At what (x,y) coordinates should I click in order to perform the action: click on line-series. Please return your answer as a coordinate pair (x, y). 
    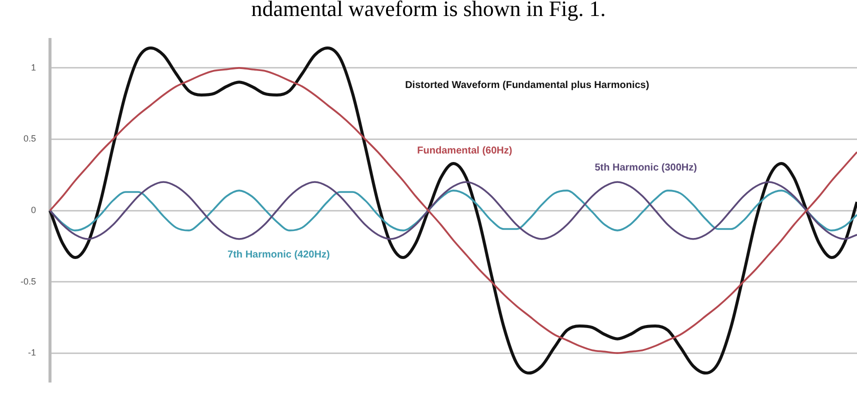
    Looking at the image, I should click on (453, 210).